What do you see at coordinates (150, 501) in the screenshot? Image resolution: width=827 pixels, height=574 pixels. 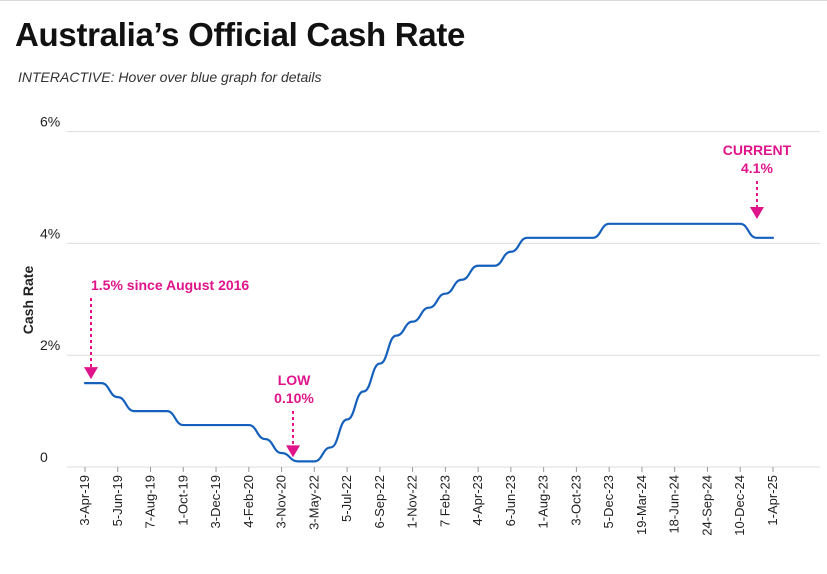 I see `x-tick-label: 7-Aug-19` at bounding box center [150, 501].